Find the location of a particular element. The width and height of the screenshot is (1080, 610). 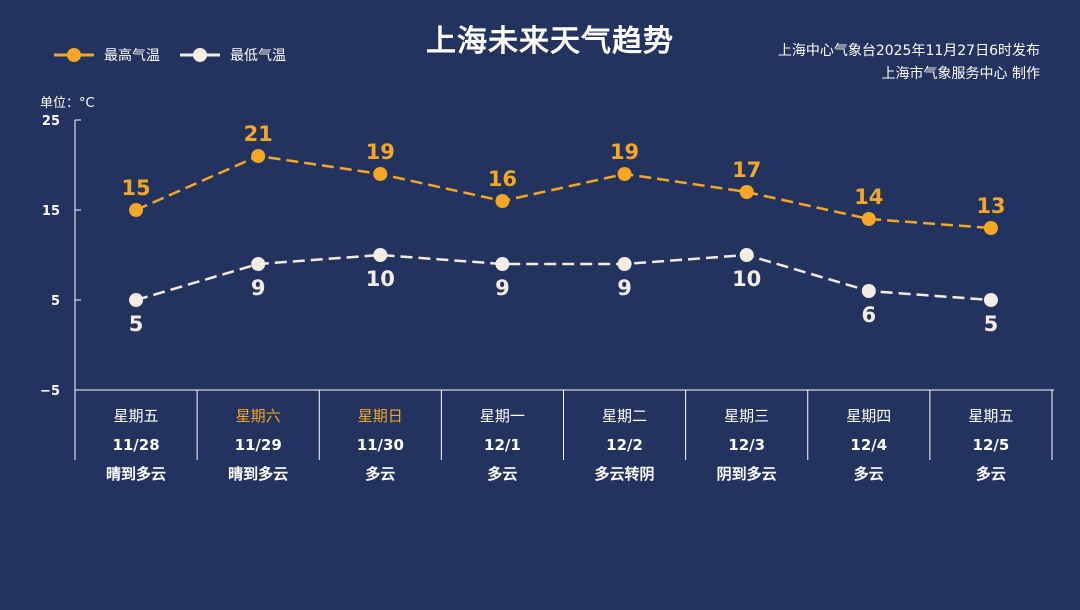

legend-item-high: 最高气温 is located at coordinates (107, 55).